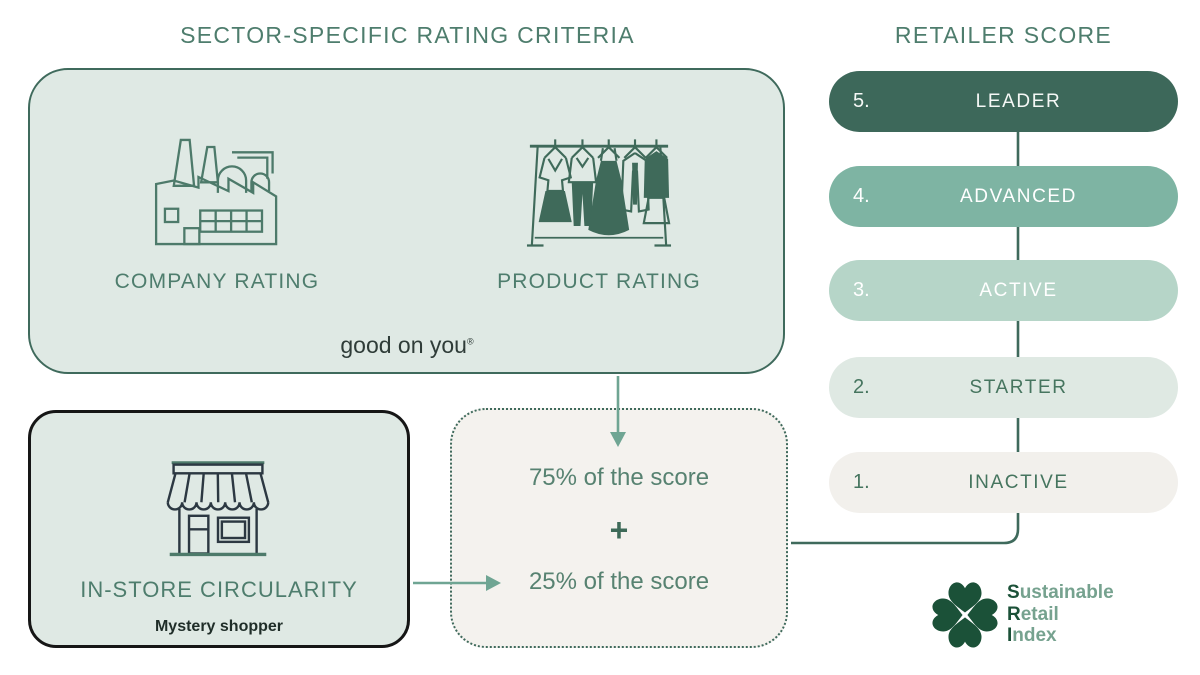  What do you see at coordinates (1018, 387) in the screenshot?
I see `score-level-label: STARTER` at bounding box center [1018, 387].